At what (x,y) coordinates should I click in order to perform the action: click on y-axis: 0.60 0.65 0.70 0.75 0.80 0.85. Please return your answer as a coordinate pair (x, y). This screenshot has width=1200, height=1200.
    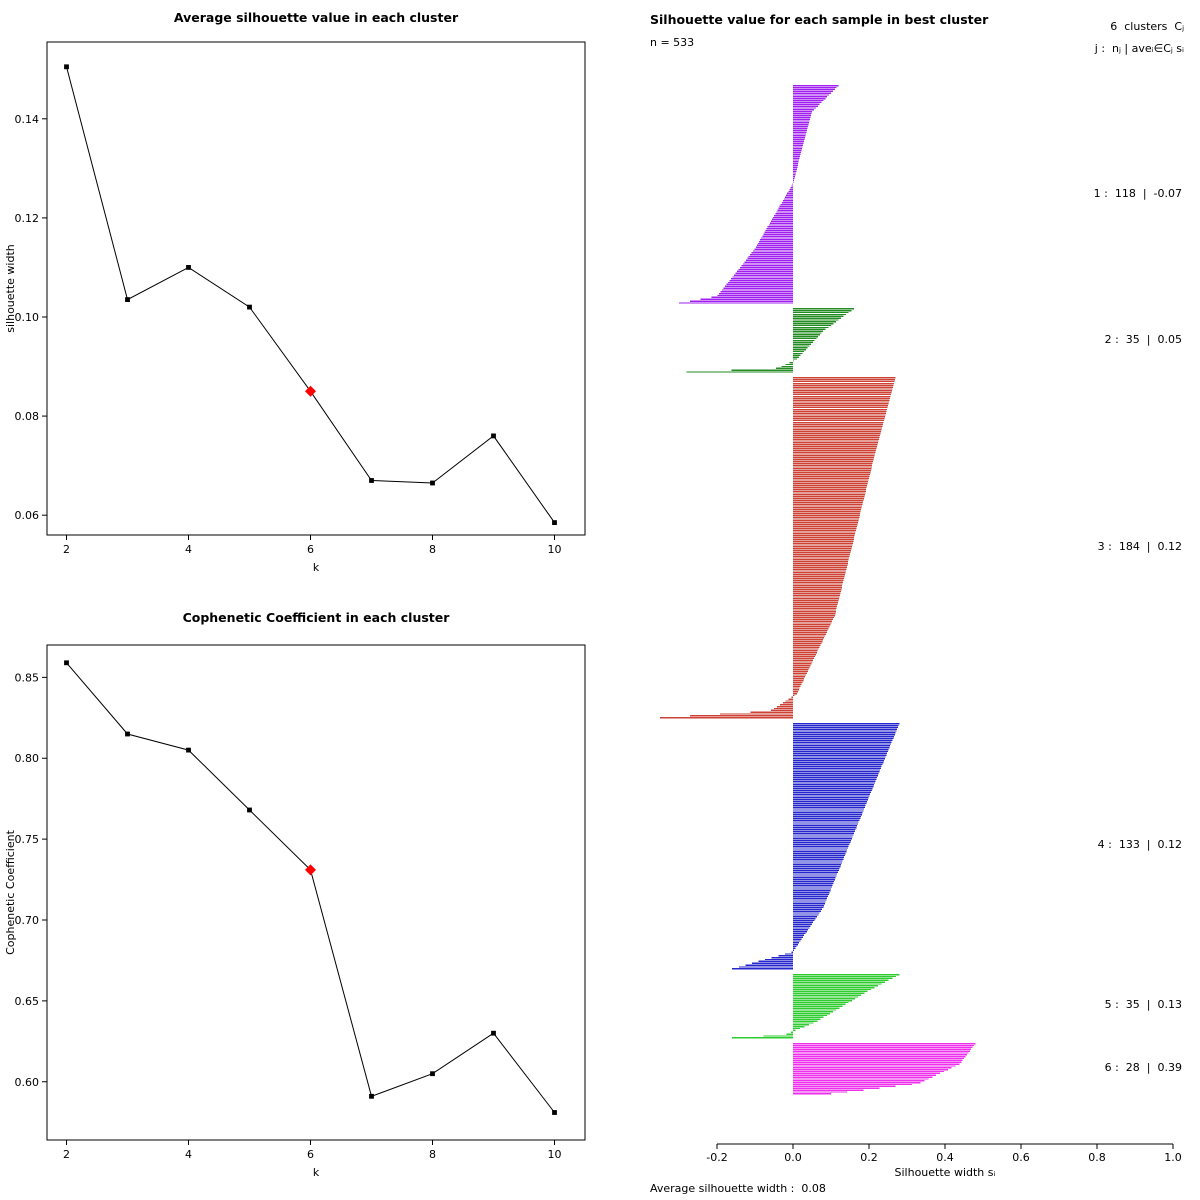
    Looking at the image, I should click on (31, 880).